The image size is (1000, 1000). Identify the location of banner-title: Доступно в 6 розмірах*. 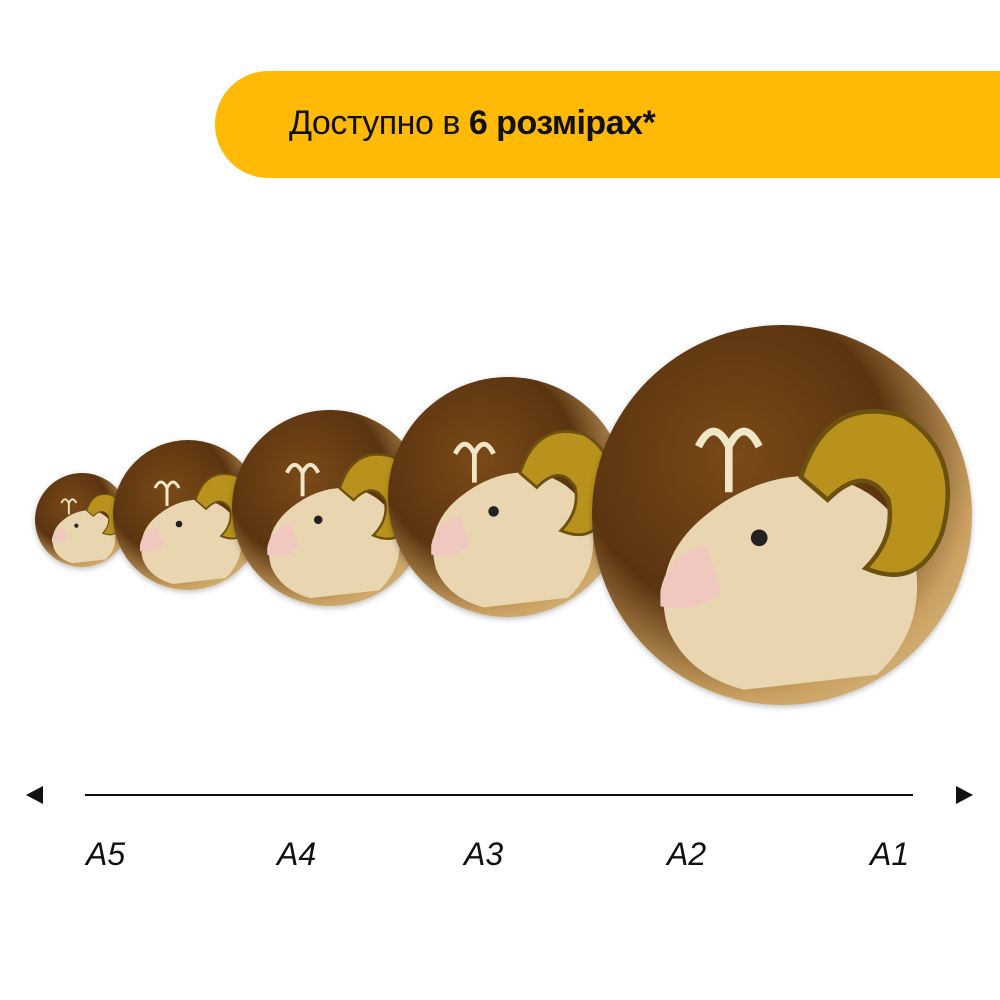
(472, 123).